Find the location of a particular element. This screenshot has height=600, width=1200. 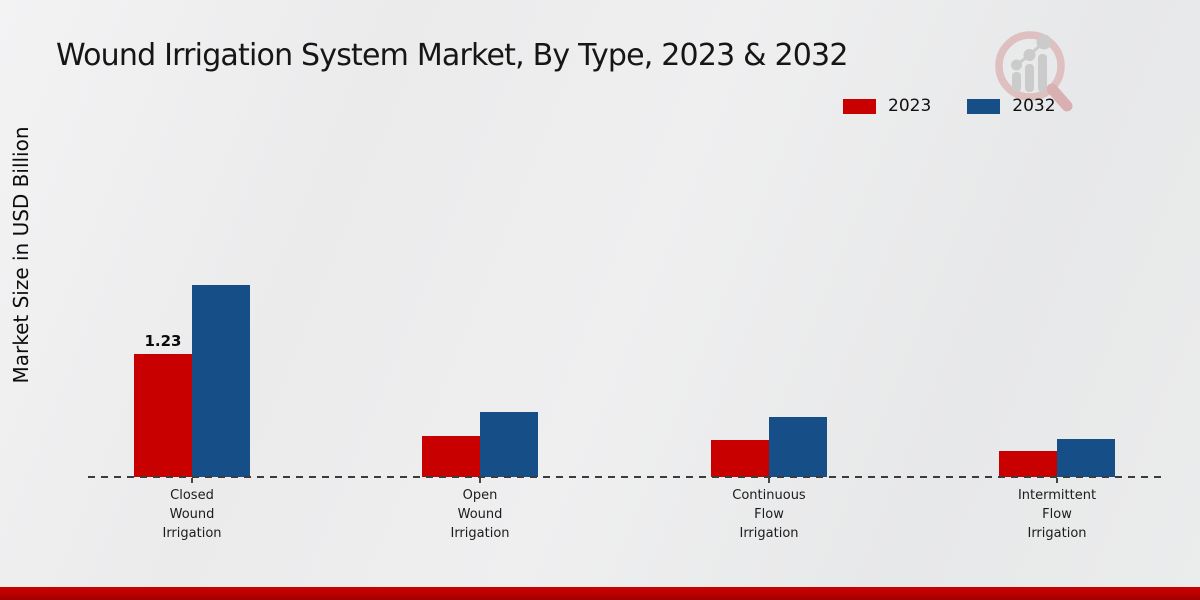

legend-swatch-2023 is located at coordinates (859, 106).